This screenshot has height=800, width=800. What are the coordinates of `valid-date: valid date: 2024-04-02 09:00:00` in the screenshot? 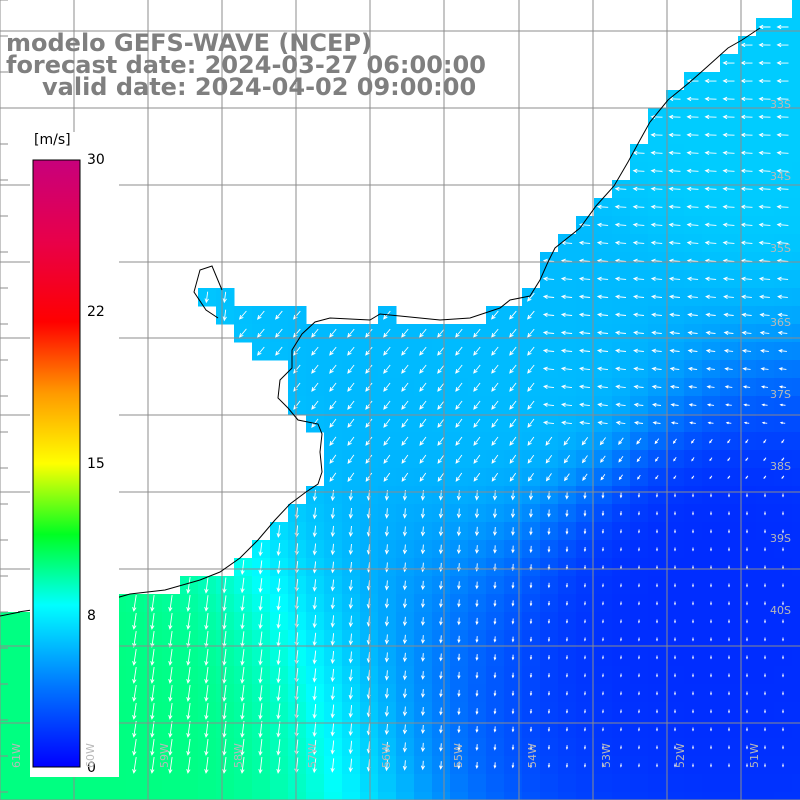 It's located at (259, 87).